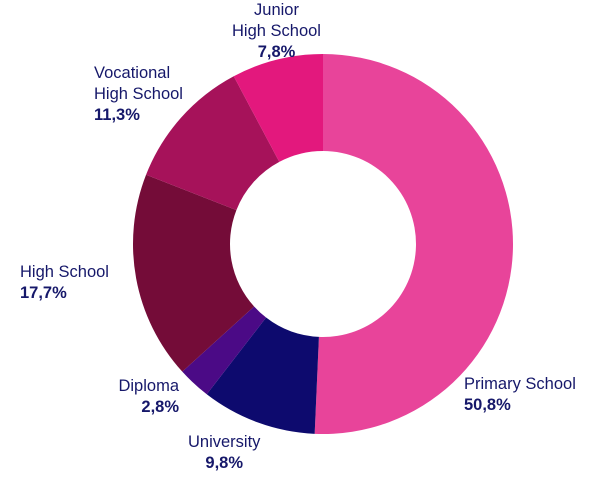 This screenshot has width=597, height=488. Describe the element at coordinates (193, 273) in the screenshot. I see `donut-slice-high-school` at that location.